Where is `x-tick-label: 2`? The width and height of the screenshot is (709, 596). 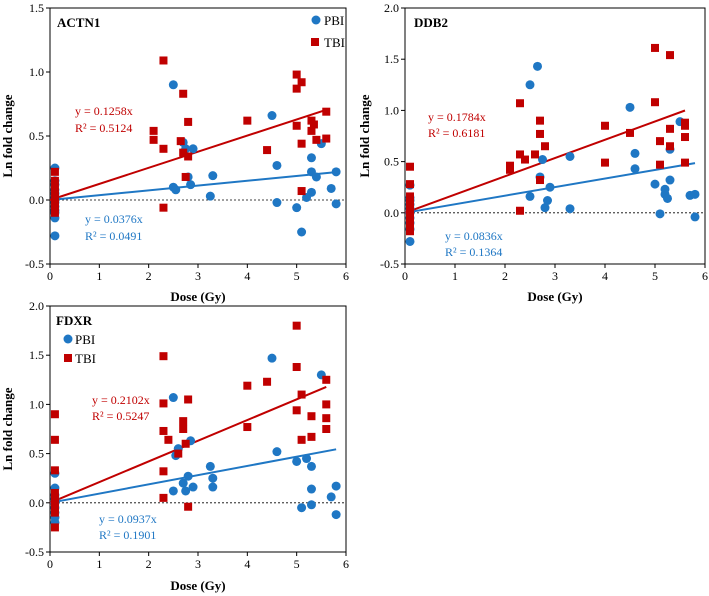
x-tick-label: 2 is located at coordinates (149, 564).